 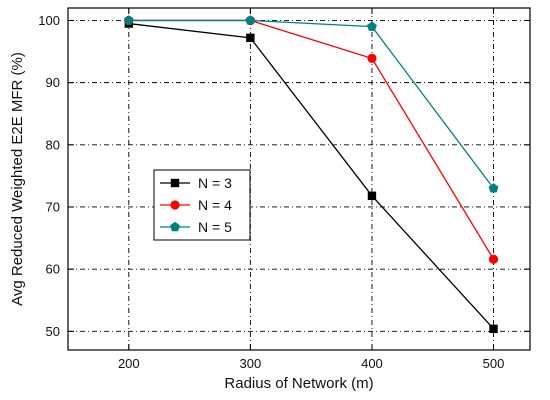 What do you see at coordinates (372, 363) in the screenshot?
I see `x-tick-label: 400` at bounding box center [372, 363].